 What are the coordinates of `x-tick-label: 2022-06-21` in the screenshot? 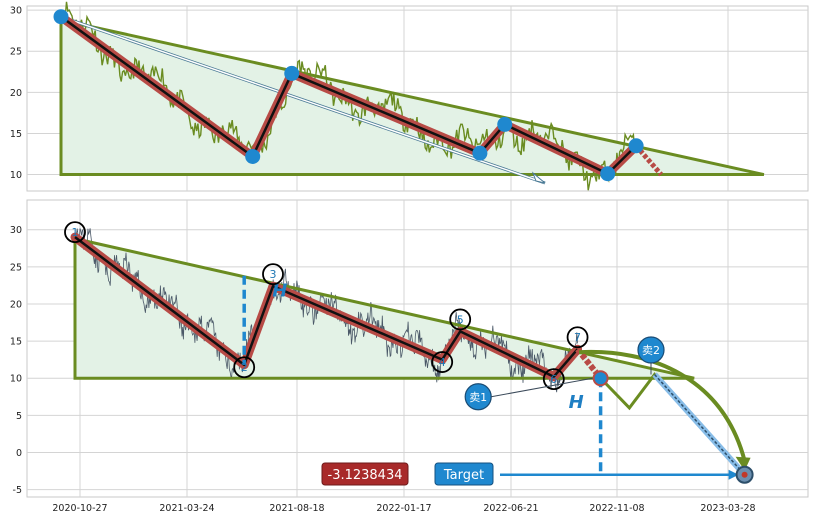 It's located at (510, 508).